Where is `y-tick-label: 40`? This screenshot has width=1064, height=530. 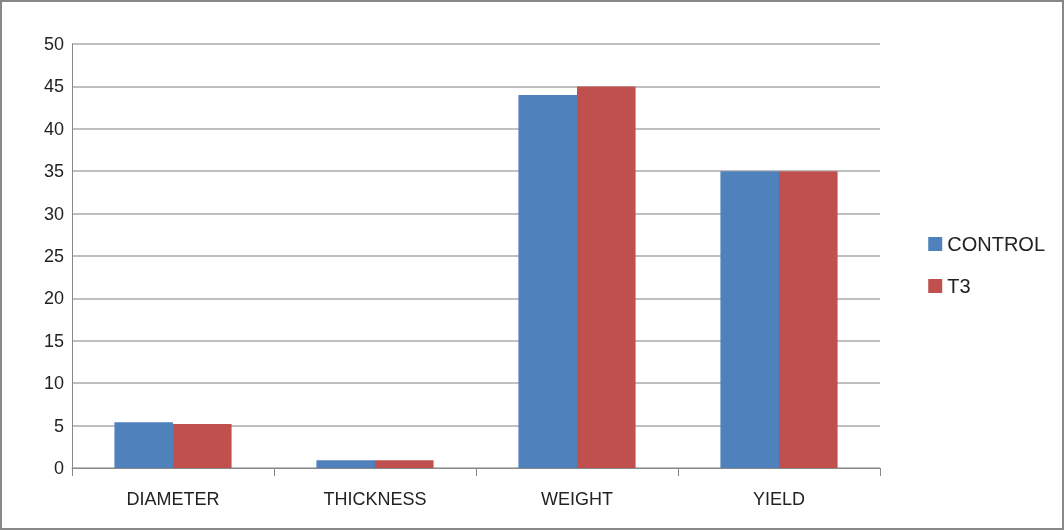
y-tick-label: 40 is located at coordinates (53, 128).